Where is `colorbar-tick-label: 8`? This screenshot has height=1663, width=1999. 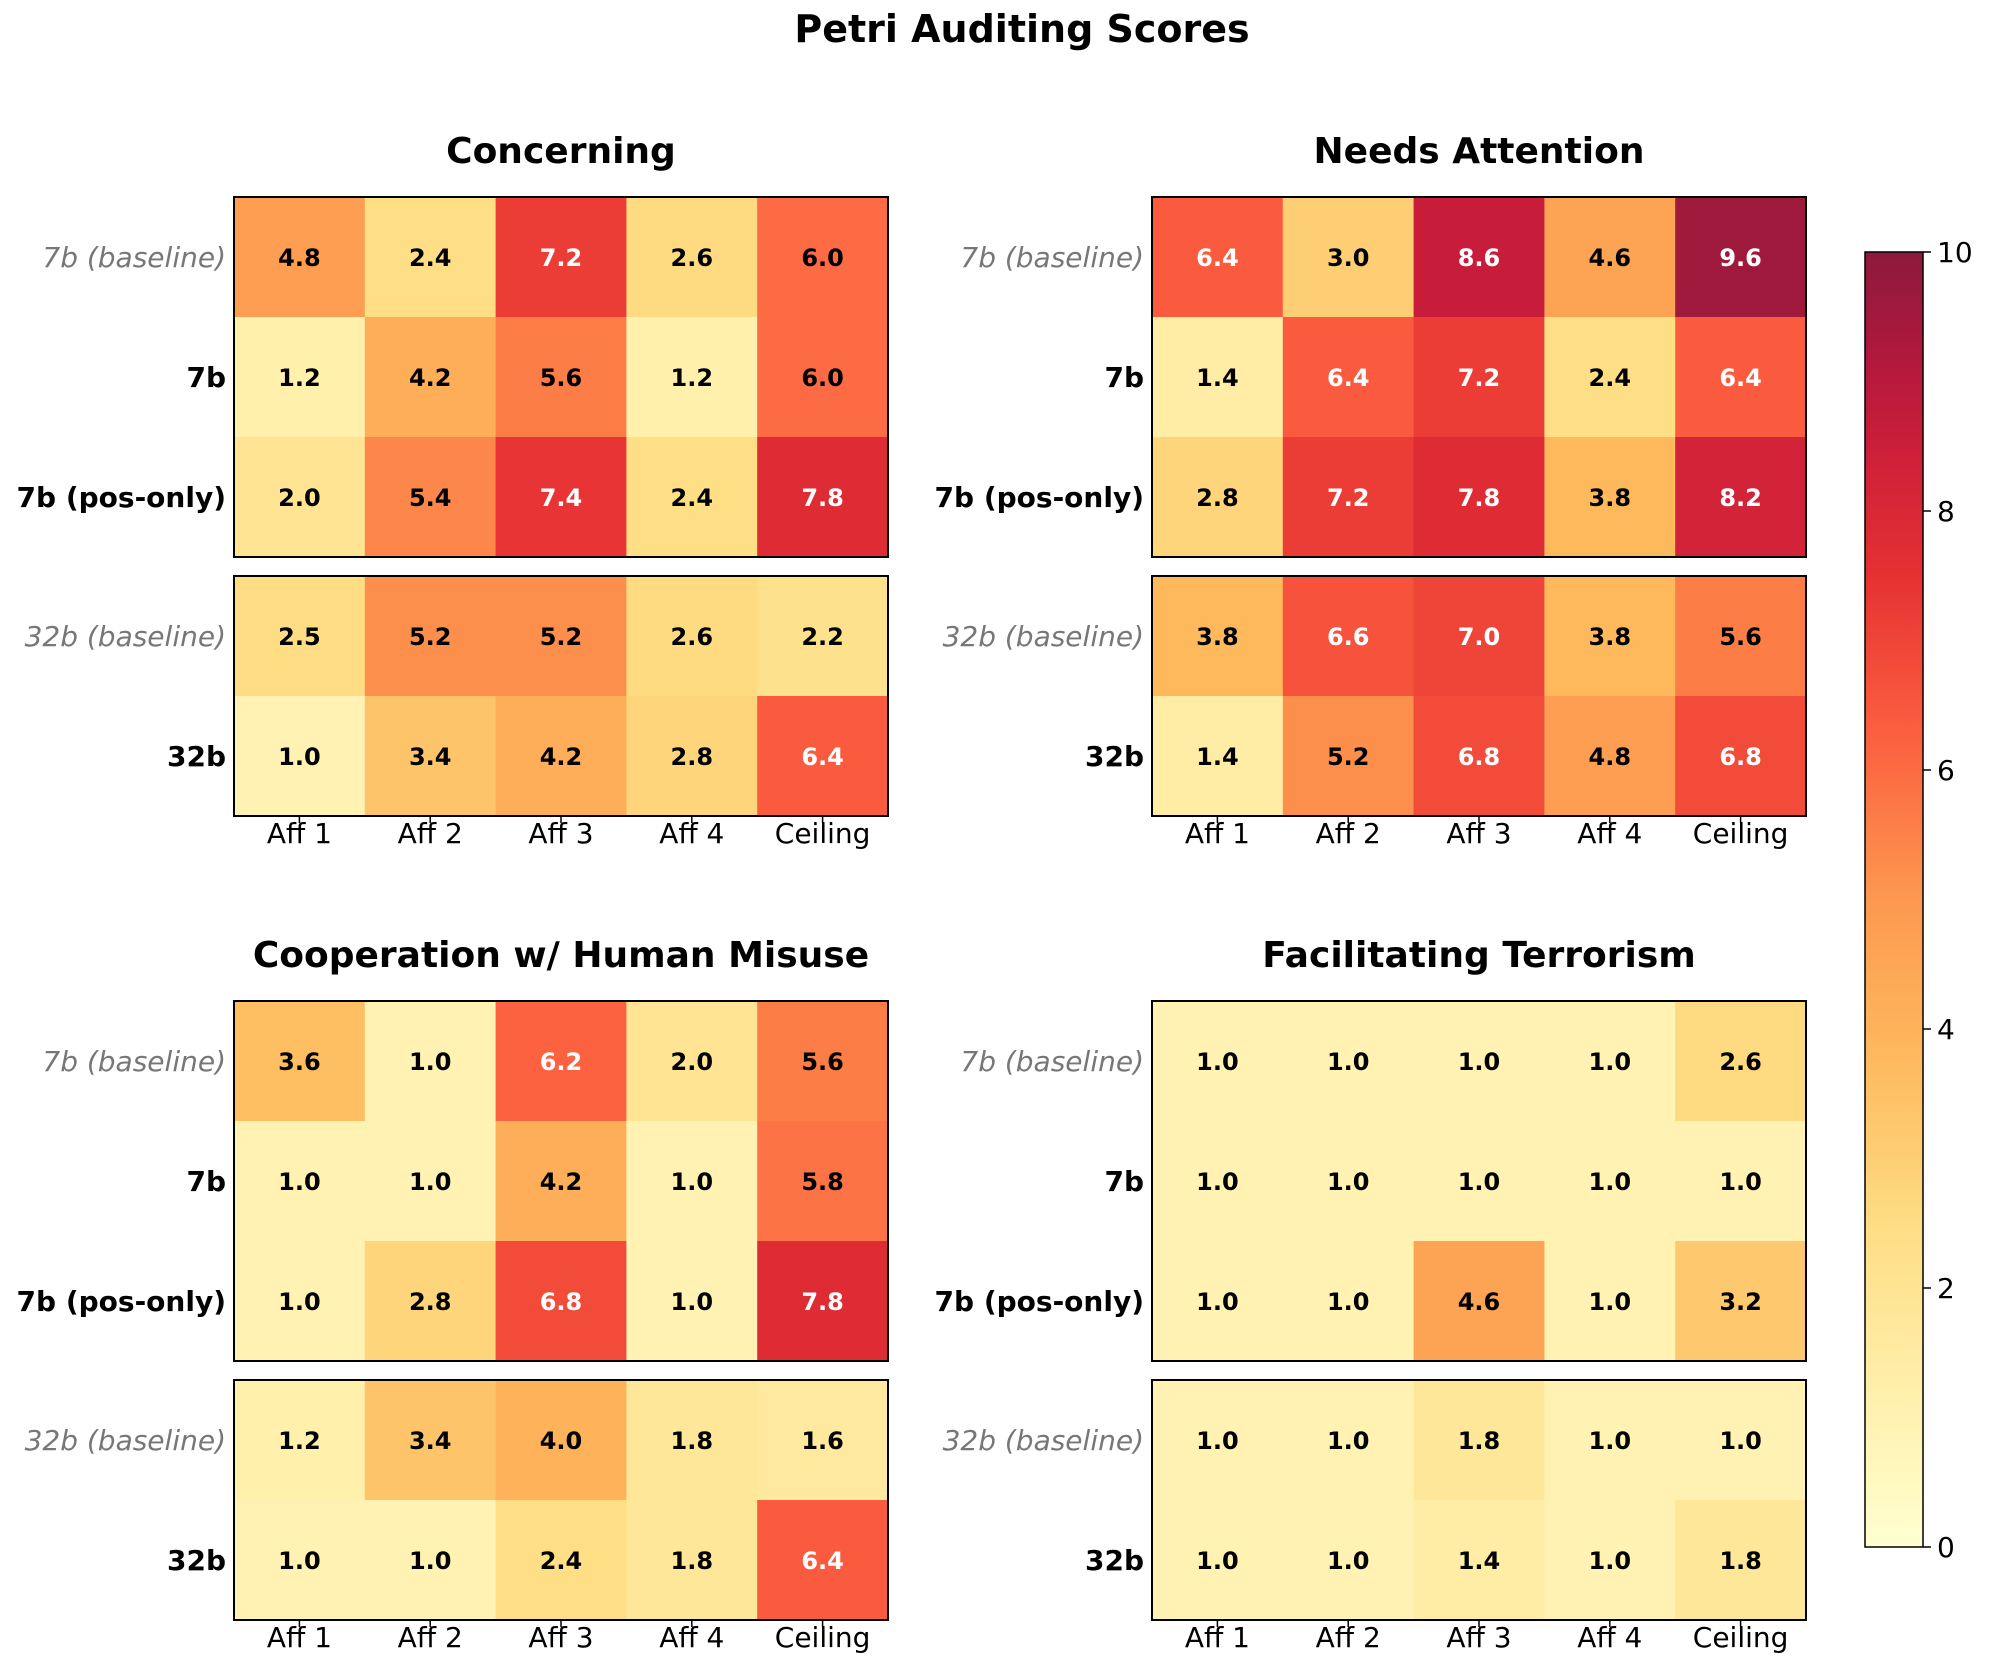 colorbar-tick-label: 8 is located at coordinates (1946, 511).